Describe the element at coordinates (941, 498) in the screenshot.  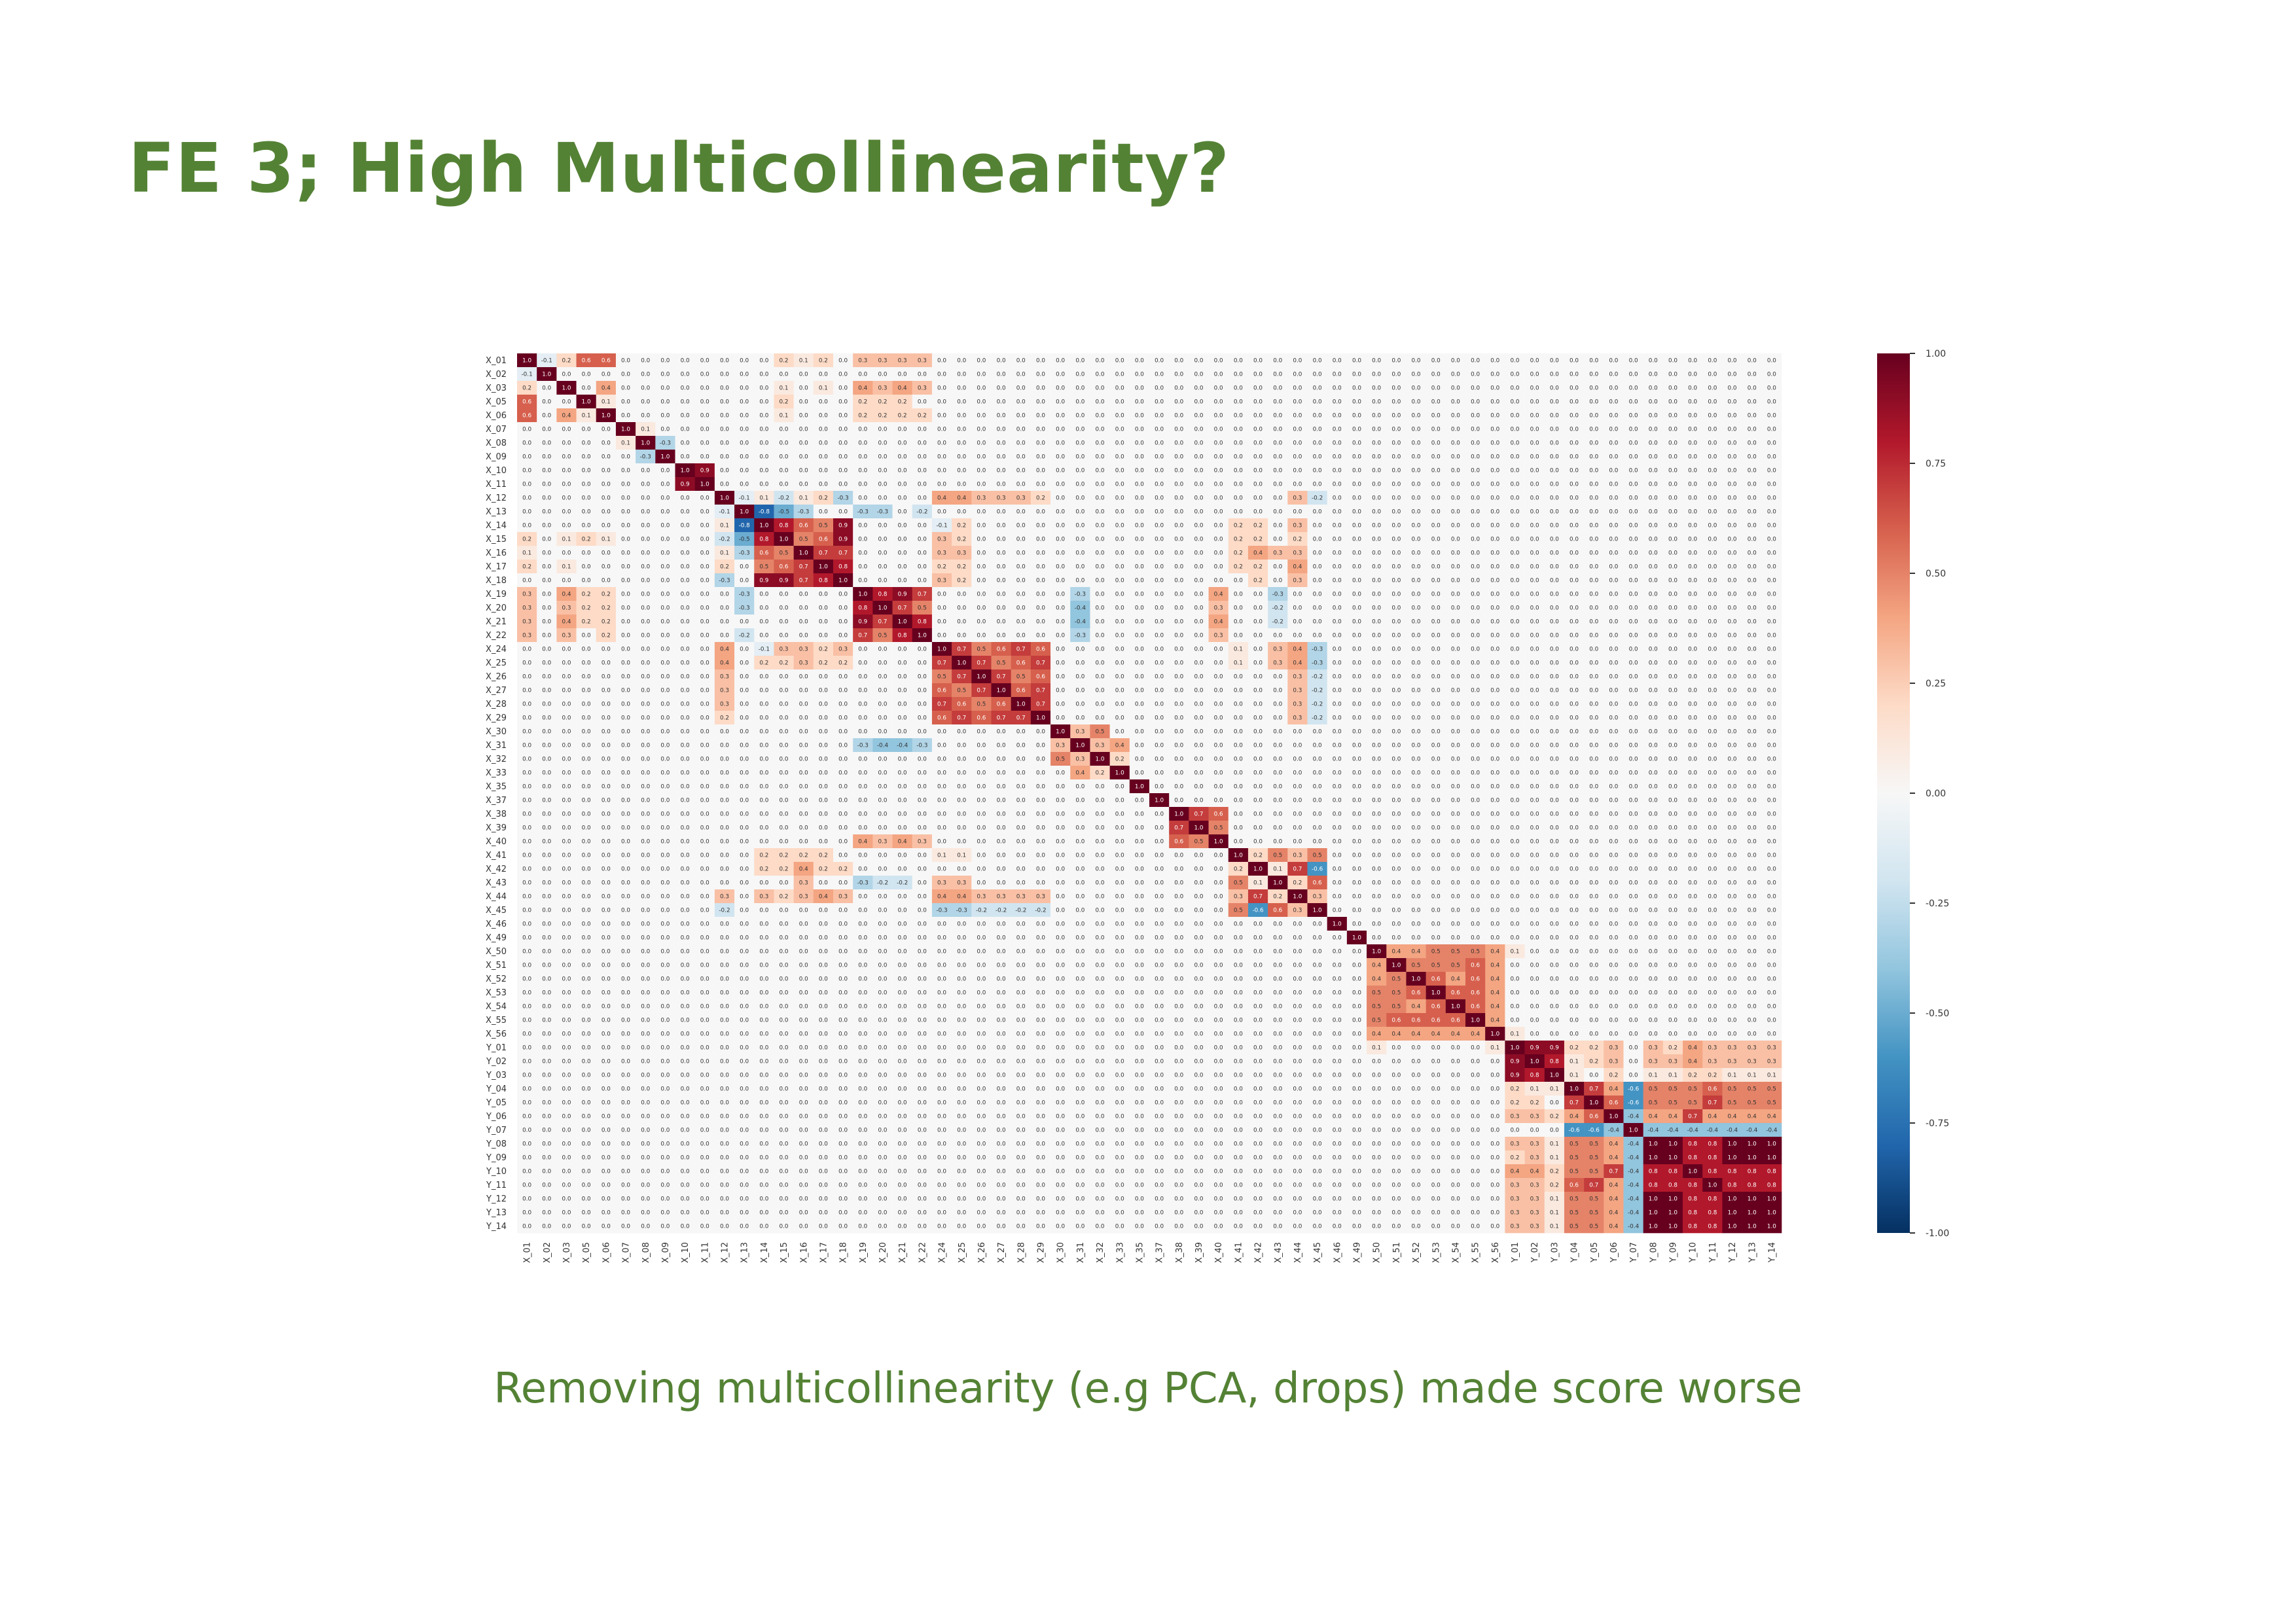
I see `heatmap-cell-label: 0.4` at that location.